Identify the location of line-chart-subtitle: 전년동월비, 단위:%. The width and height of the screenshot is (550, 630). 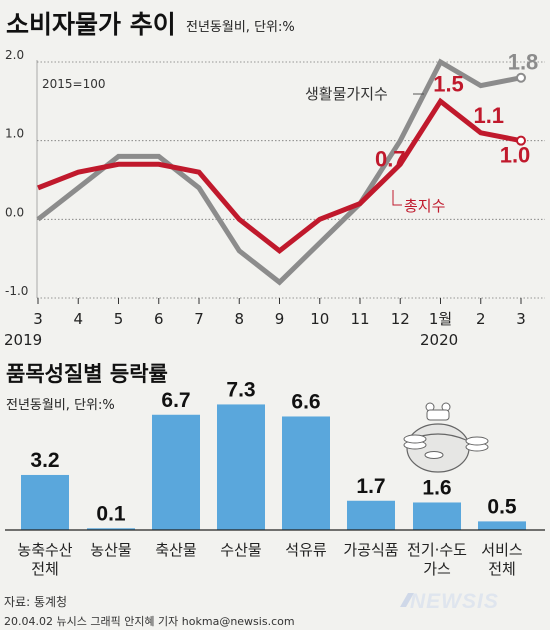
(240, 27).